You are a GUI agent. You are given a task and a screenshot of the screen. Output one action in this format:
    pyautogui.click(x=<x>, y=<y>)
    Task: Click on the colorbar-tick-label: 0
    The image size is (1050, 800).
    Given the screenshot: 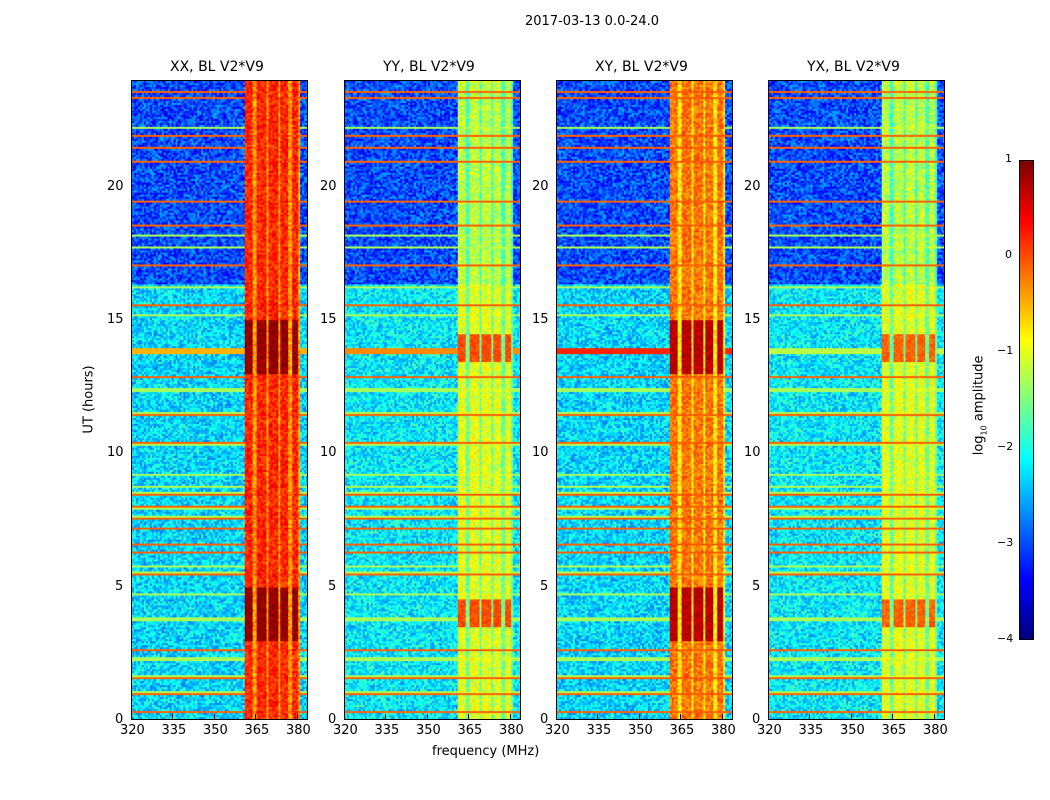 What is the action you would take?
    pyautogui.click(x=1008, y=254)
    